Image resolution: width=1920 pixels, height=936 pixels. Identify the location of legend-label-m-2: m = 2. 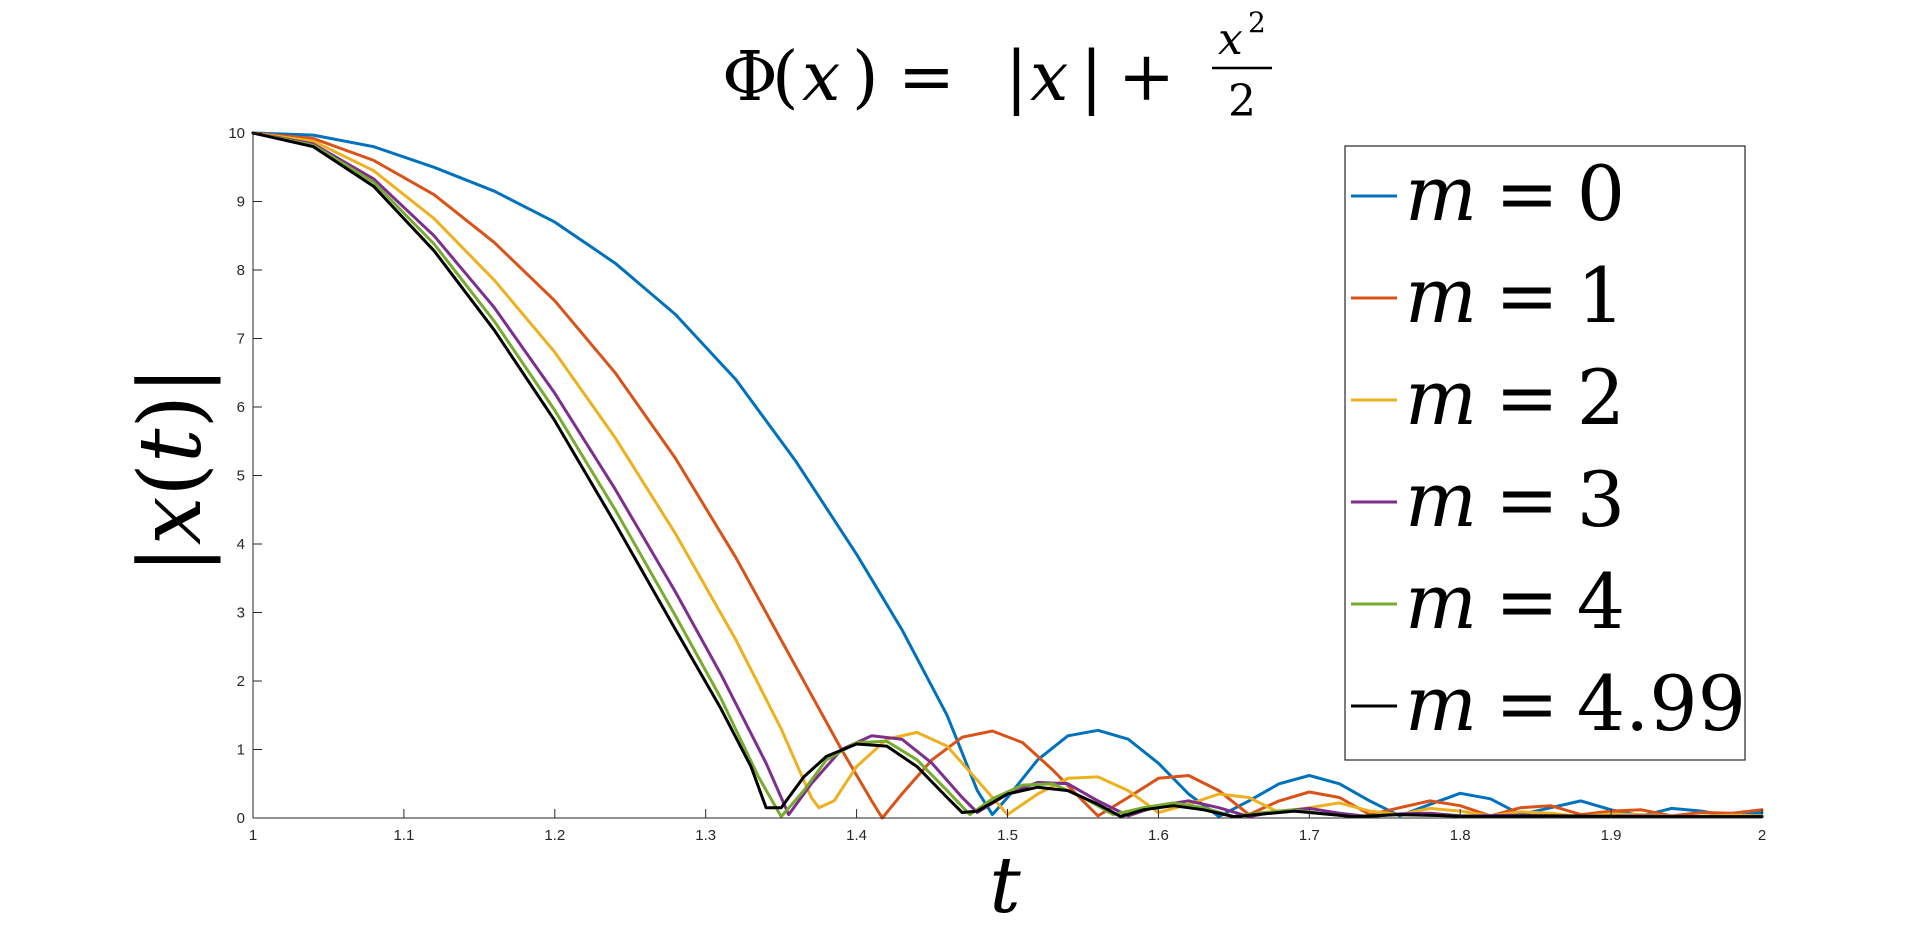
(1515, 397).